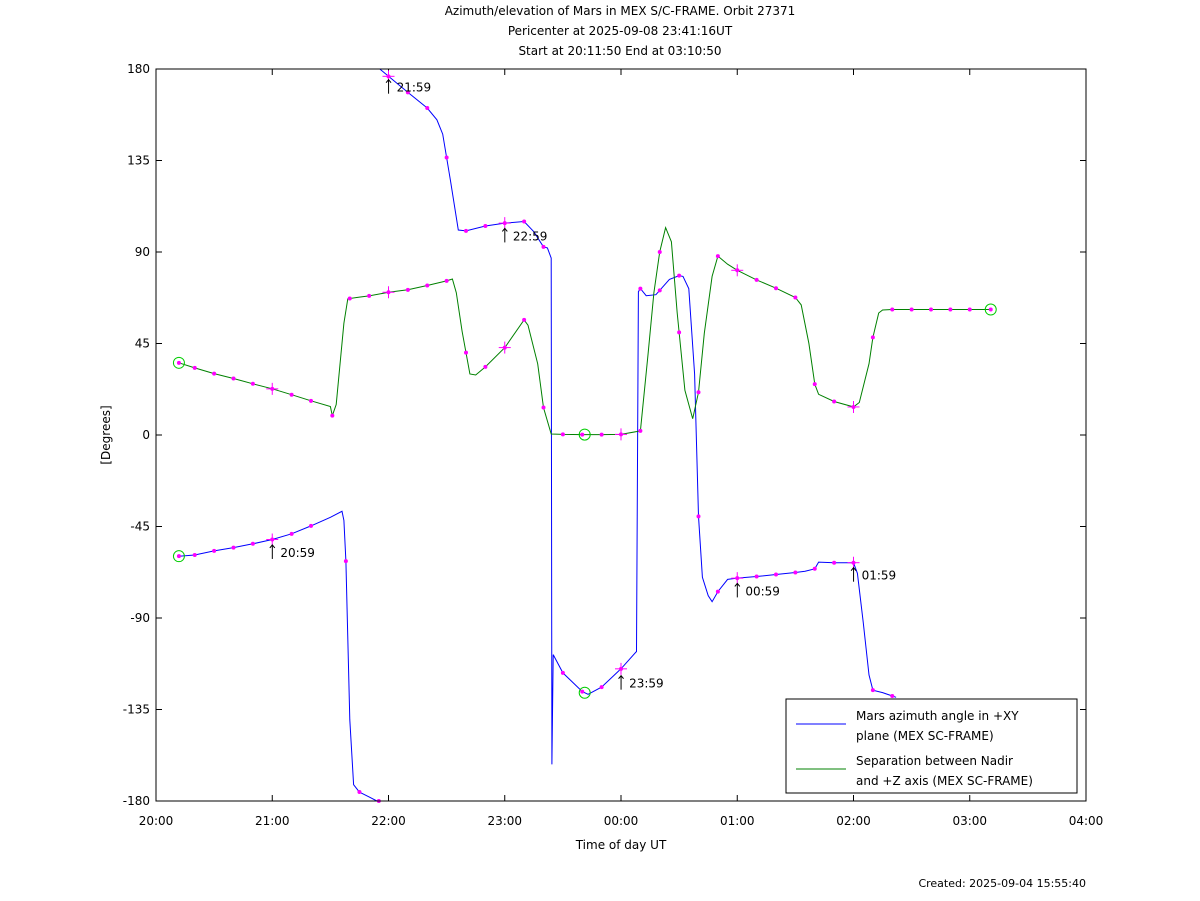 The image size is (1200, 901). What do you see at coordinates (762, 591) in the screenshot?
I see `time-annotation-label-4: 00:59` at bounding box center [762, 591].